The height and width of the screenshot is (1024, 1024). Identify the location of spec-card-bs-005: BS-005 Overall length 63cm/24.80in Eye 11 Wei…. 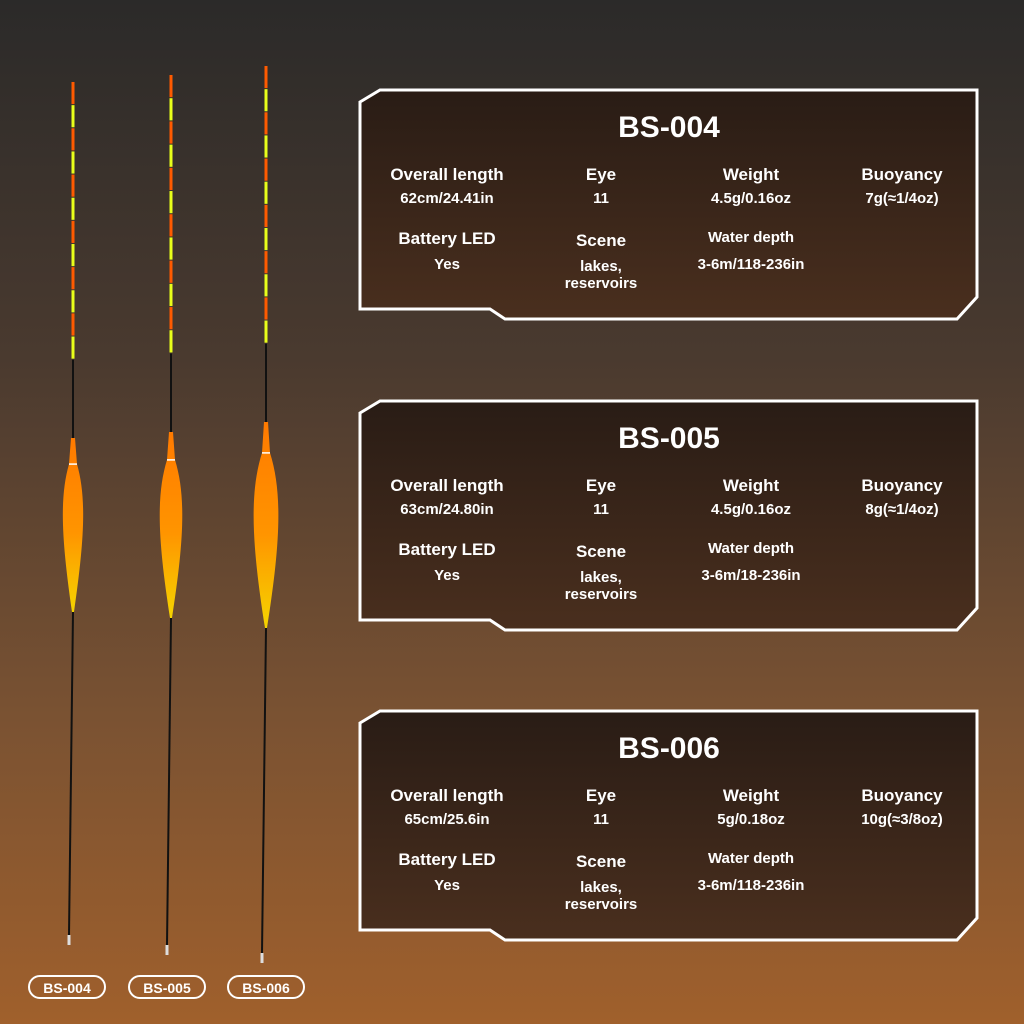
(669, 517).